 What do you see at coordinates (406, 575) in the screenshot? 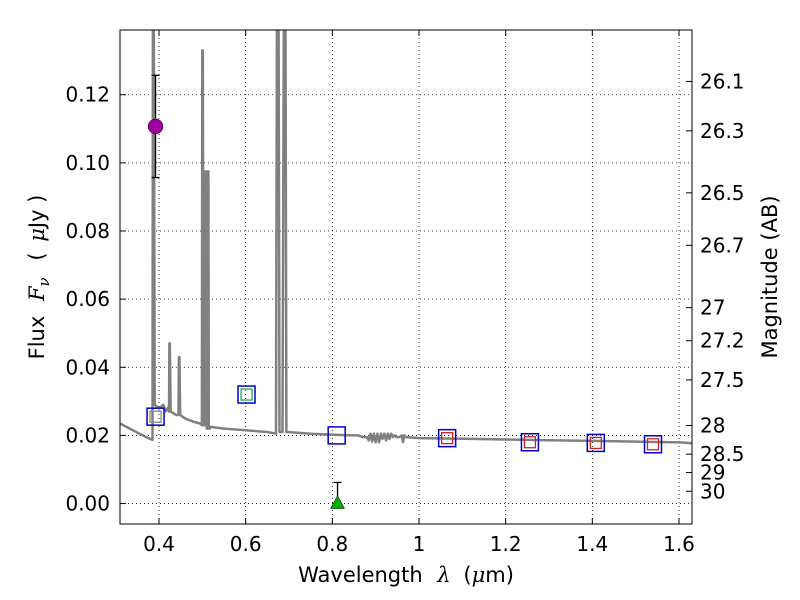
I see `x-axis-title: Wavelength λ (μm)` at bounding box center [406, 575].